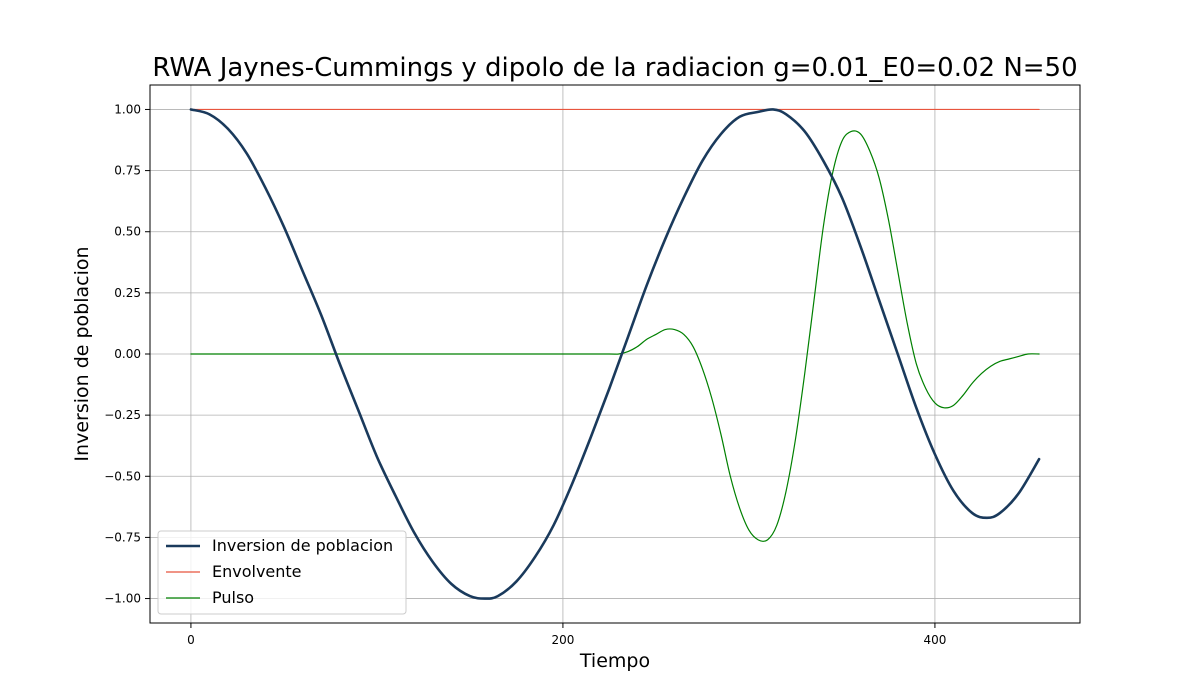  Describe the element at coordinates (233, 597) in the screenshot. I see `legend-label-pulso: Pulso` at that location.